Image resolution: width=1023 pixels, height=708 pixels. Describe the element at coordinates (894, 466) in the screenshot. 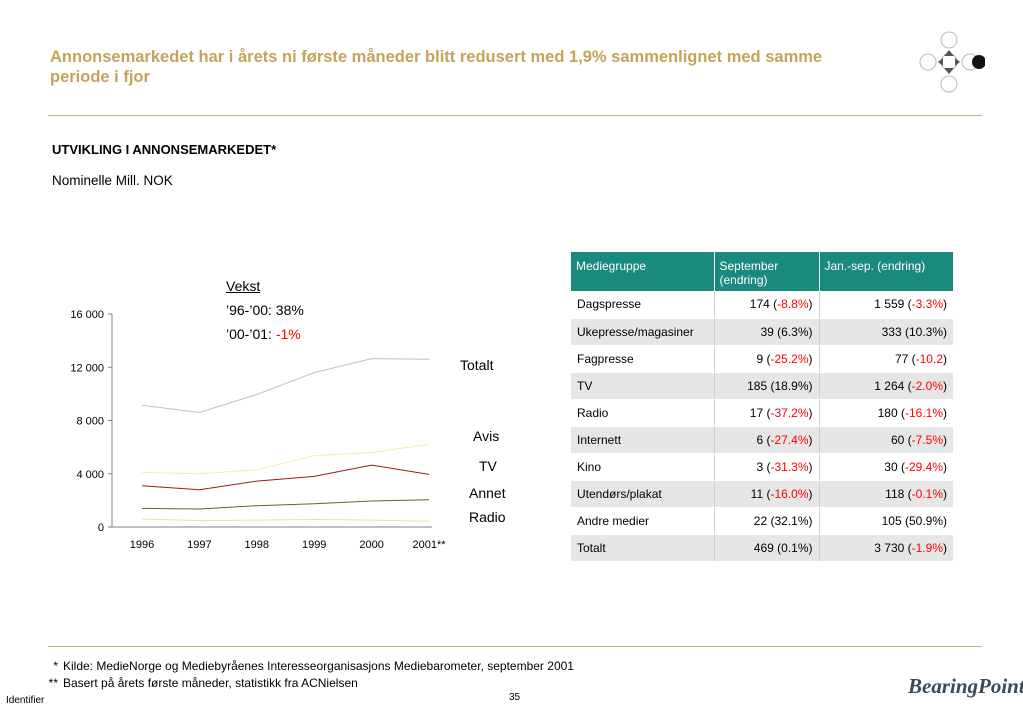

I see `jan-sep-value: 30 (` at that location.